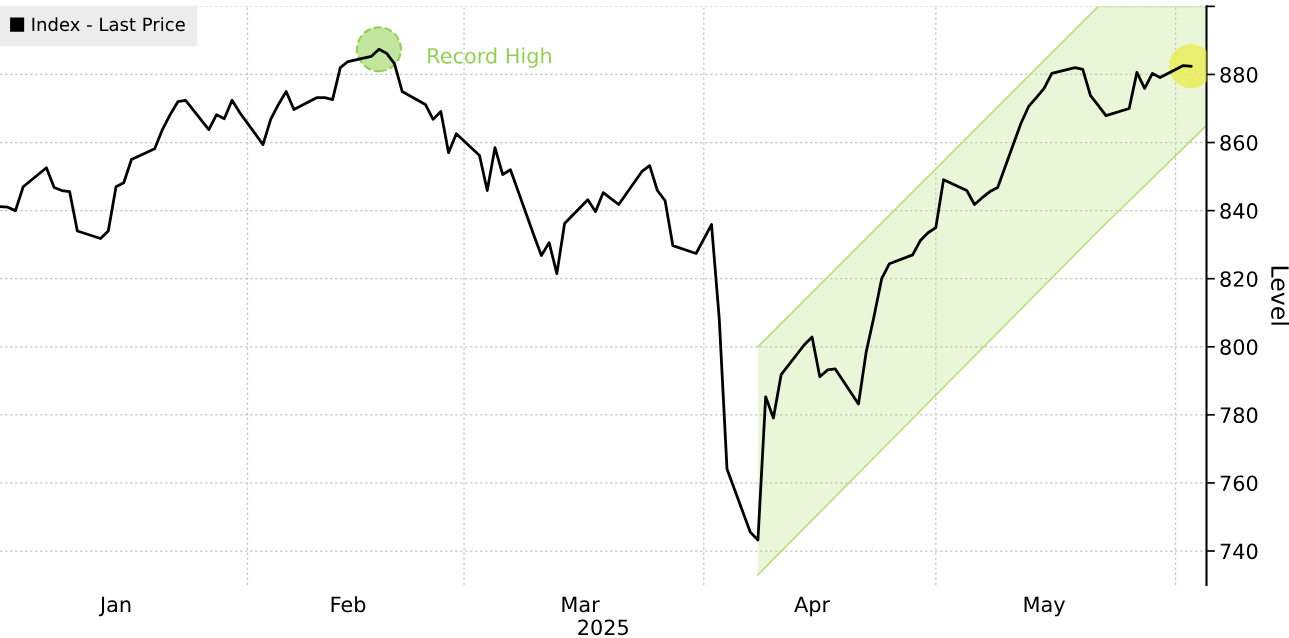 The image size is (1289, 638). I want to click on y-tick-label: 880, so click(1239, 74).